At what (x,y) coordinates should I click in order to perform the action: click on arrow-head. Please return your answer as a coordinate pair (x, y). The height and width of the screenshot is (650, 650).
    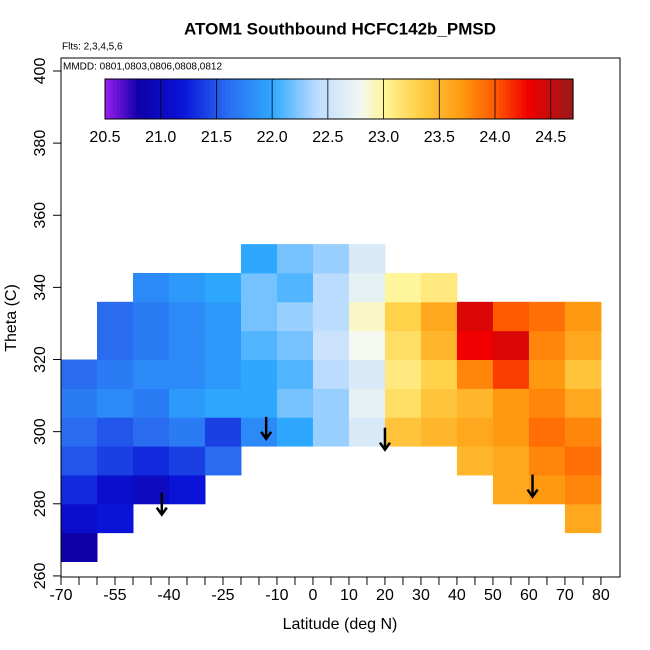
    Looking at the image, I should click on (266, 436).